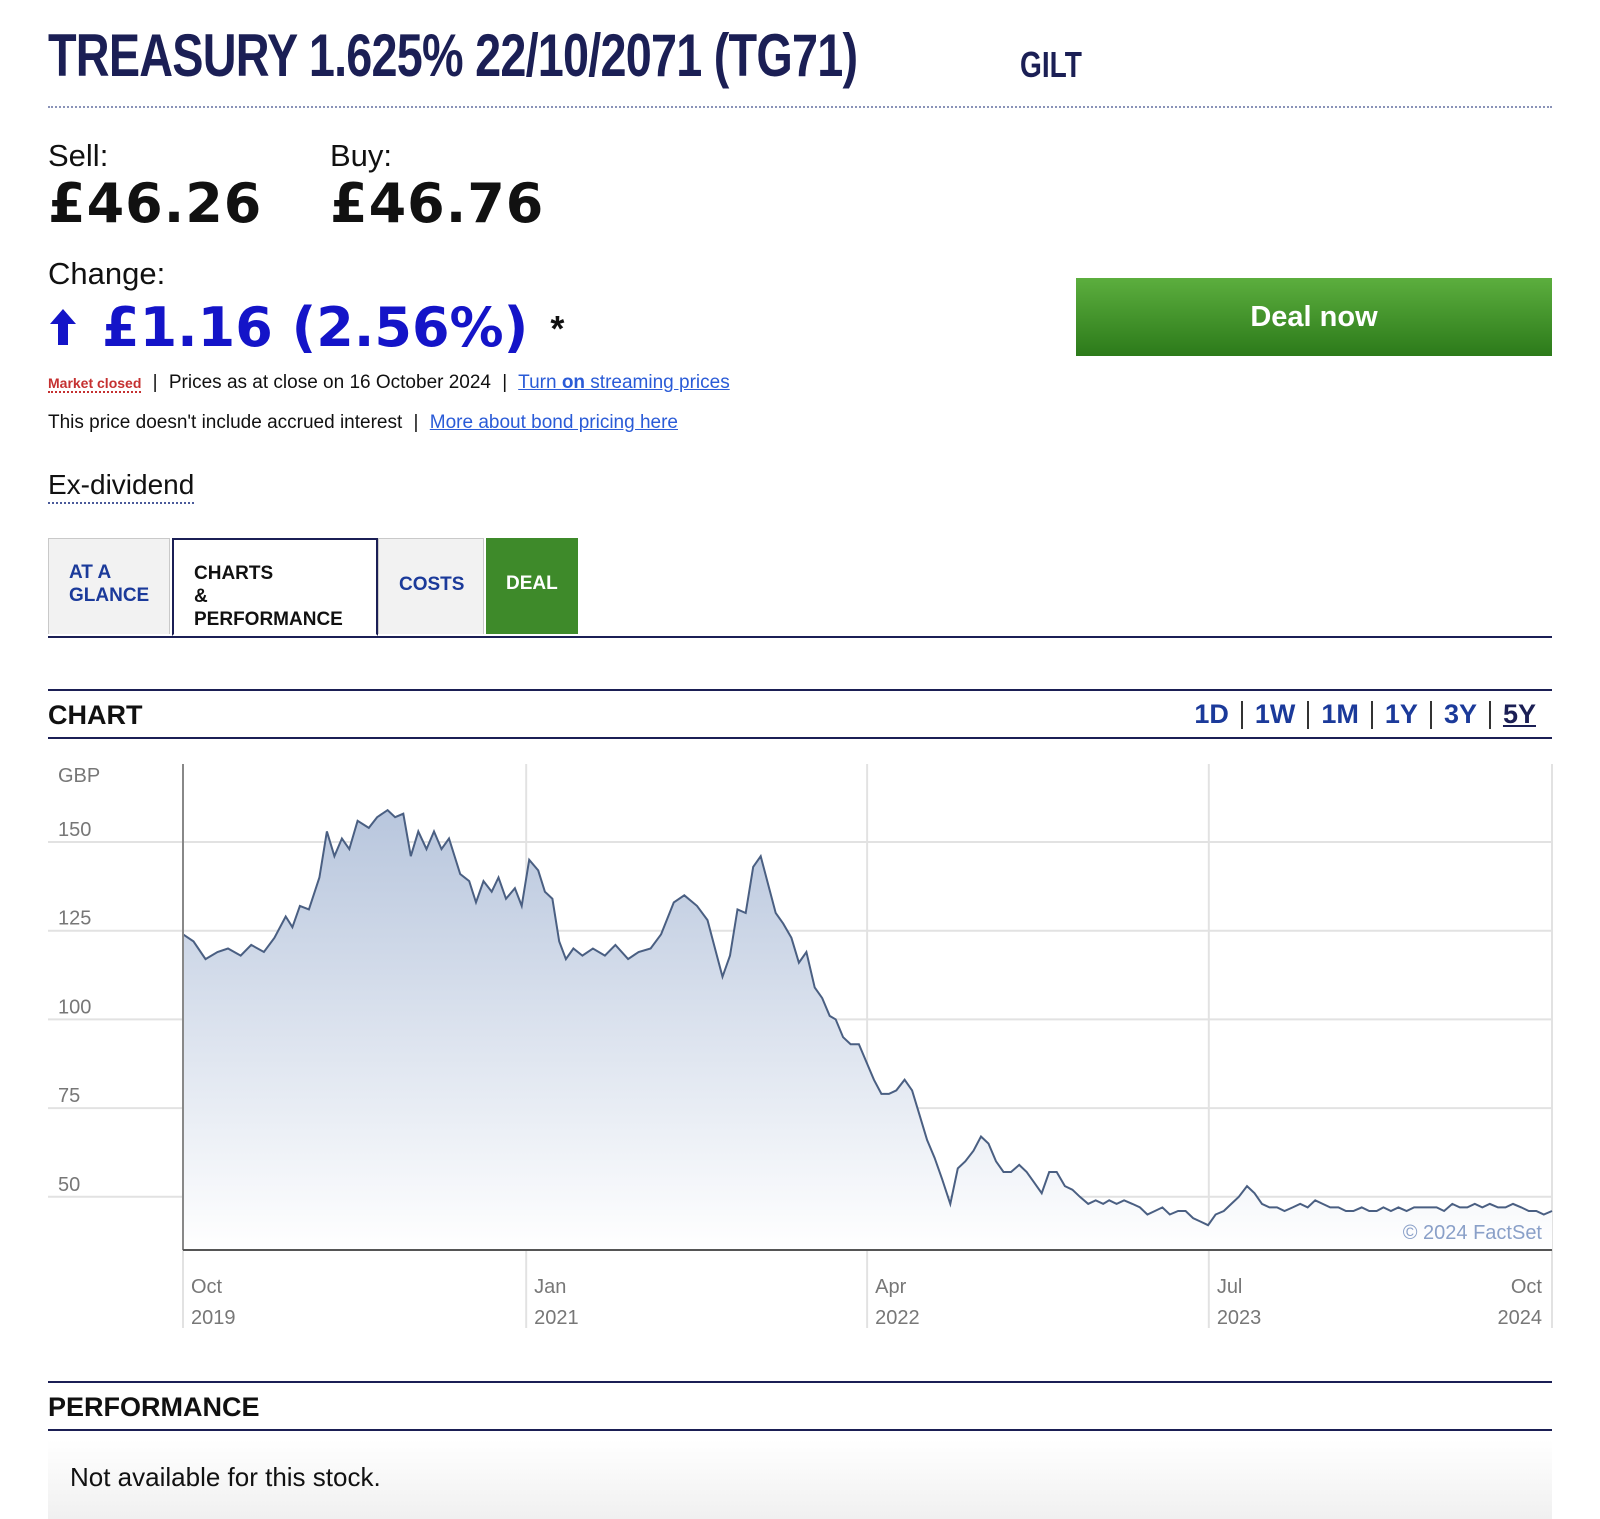 This screenshot has height=1519, width=1600. Describe the element at coordinates (95, 384) in the screenshot. I see `market-status-badge: Market closed` at that location.